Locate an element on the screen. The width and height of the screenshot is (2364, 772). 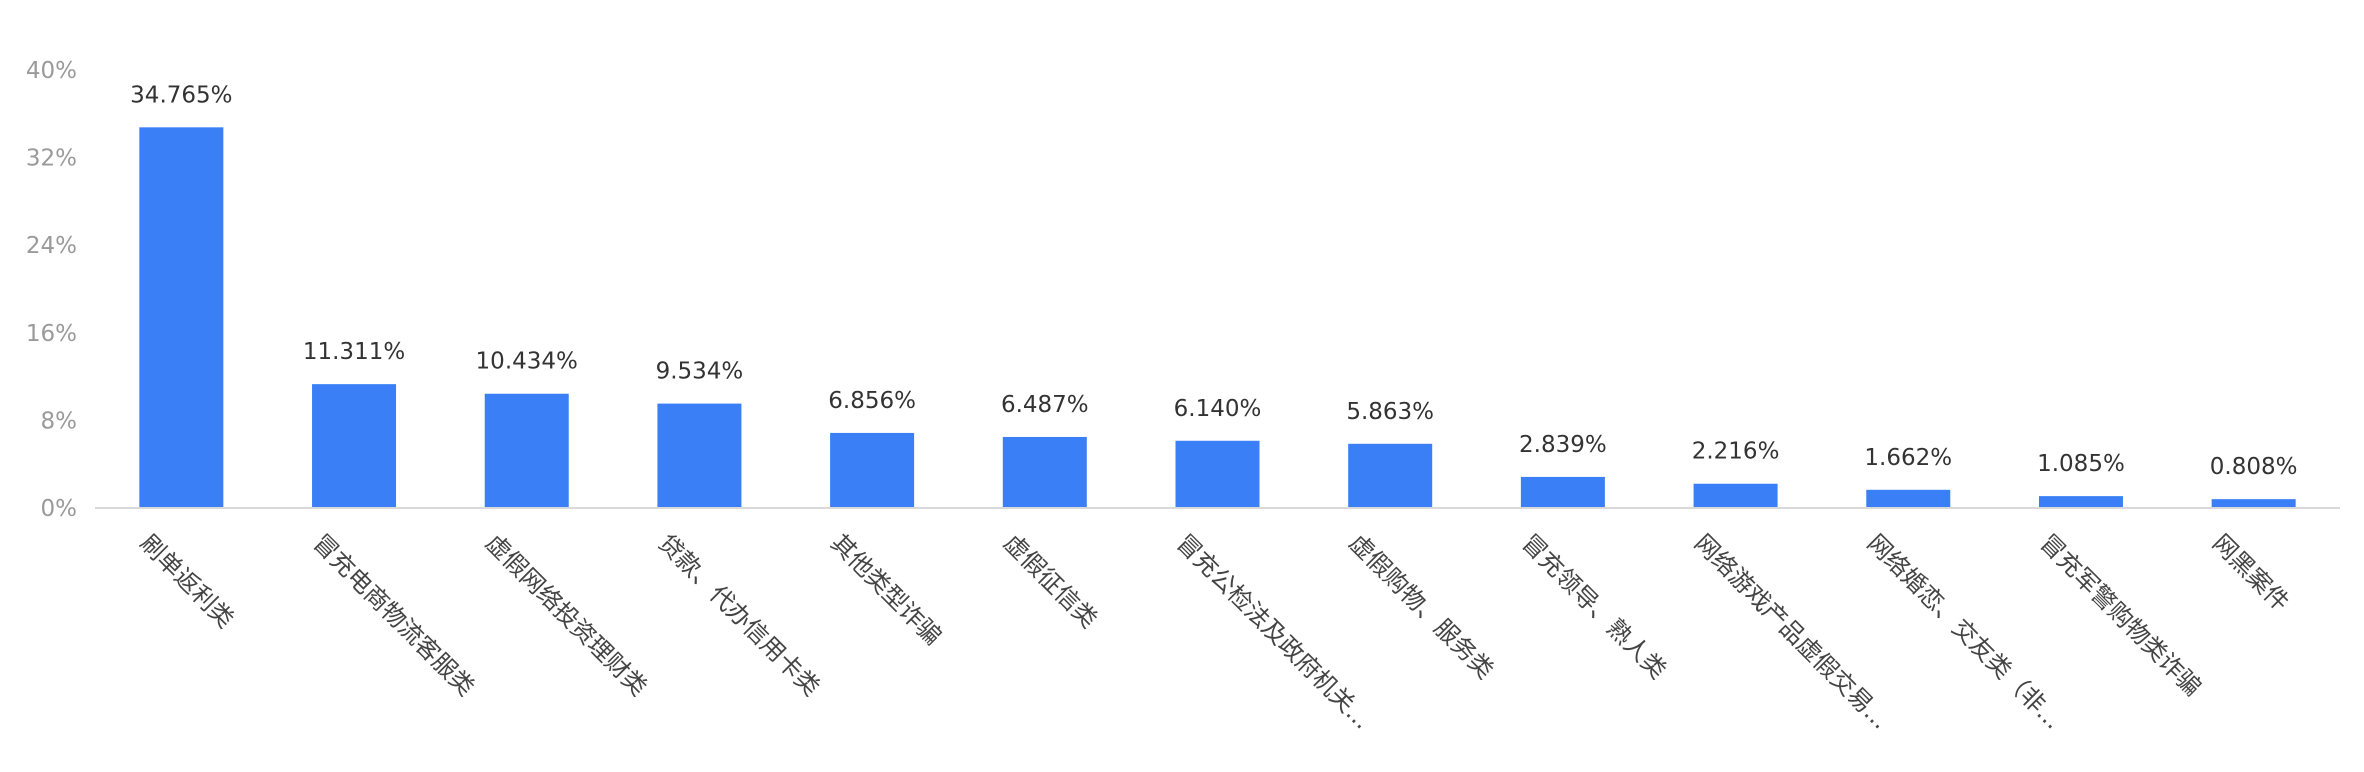
data-label: 2.839% is located at coordinates (1563, 445).